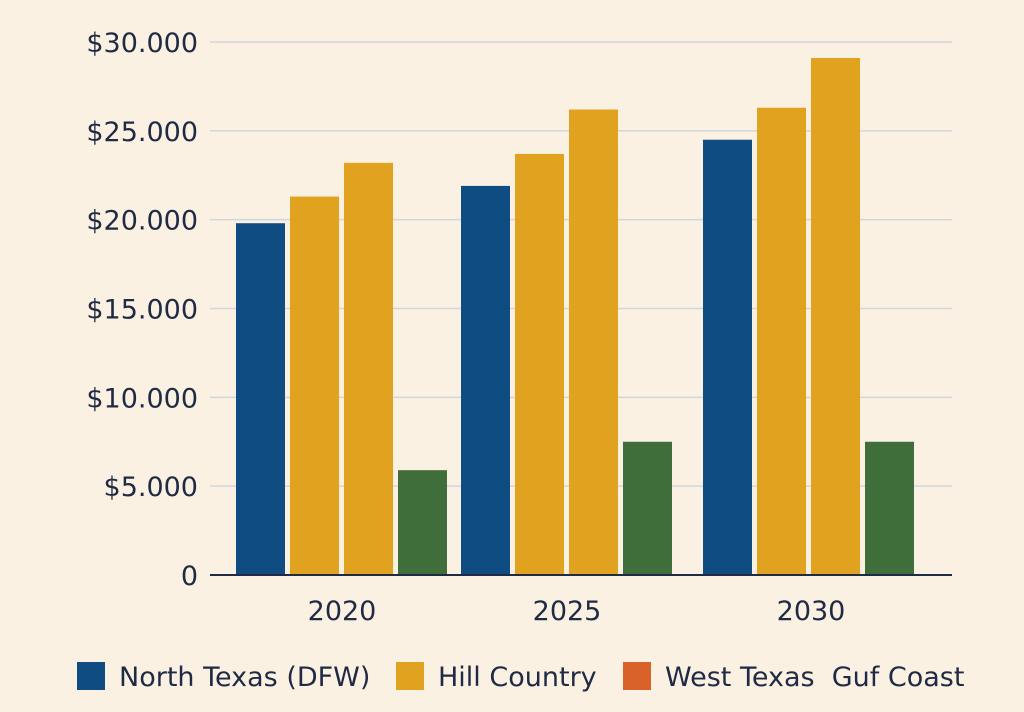 This screenshot has width=1024, height=712. What do you see at coordinates (567, 611) in the screenshot?
I see `x-category-label: 2025` at bounding box center [567, 611].